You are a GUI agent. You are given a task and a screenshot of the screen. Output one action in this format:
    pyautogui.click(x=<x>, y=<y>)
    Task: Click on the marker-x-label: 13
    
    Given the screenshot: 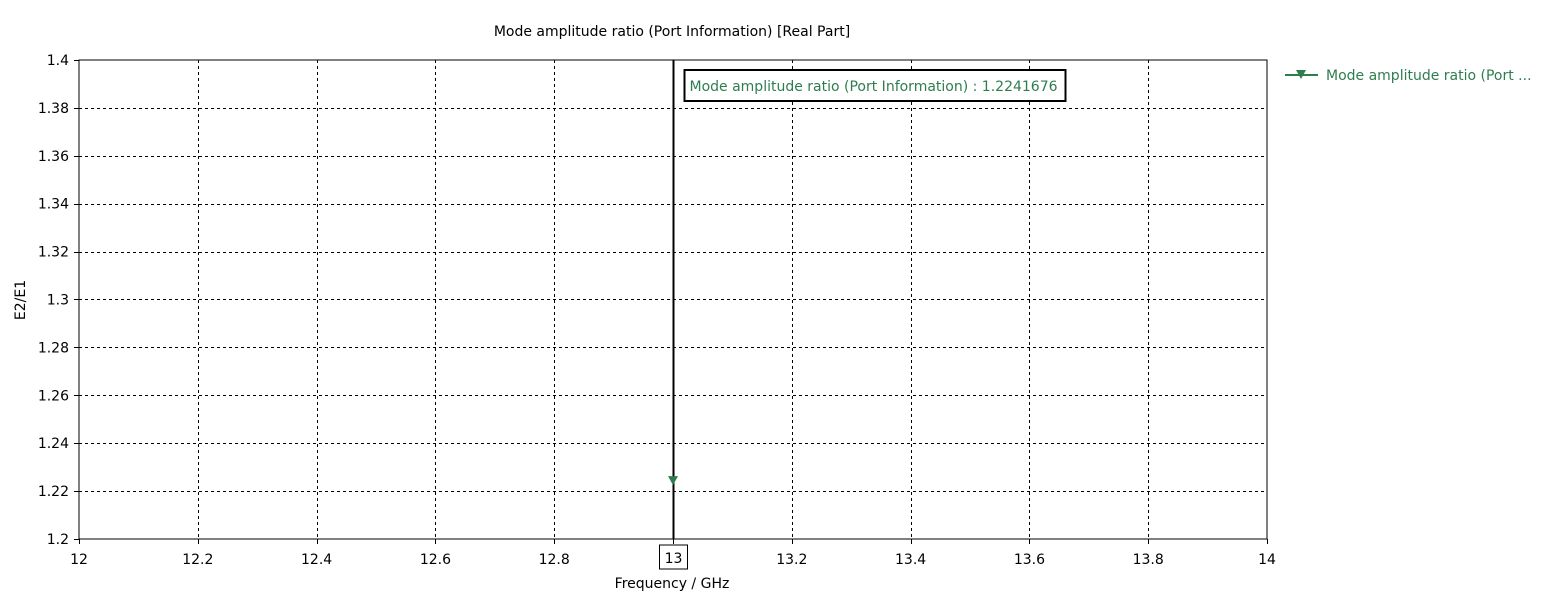 What is the action you would take?
    pyautogui.click(x=674, y=559)
    